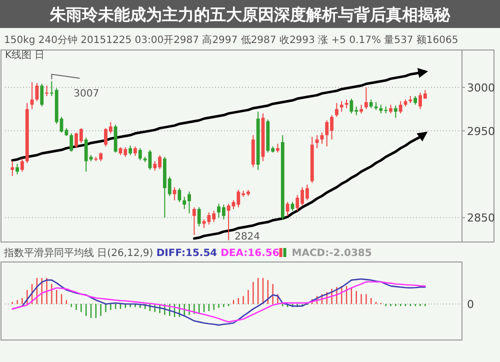 This screenshot has height=362, width=500. I want to click on legend-label: MACD:-2.0385, so click(332, 253).